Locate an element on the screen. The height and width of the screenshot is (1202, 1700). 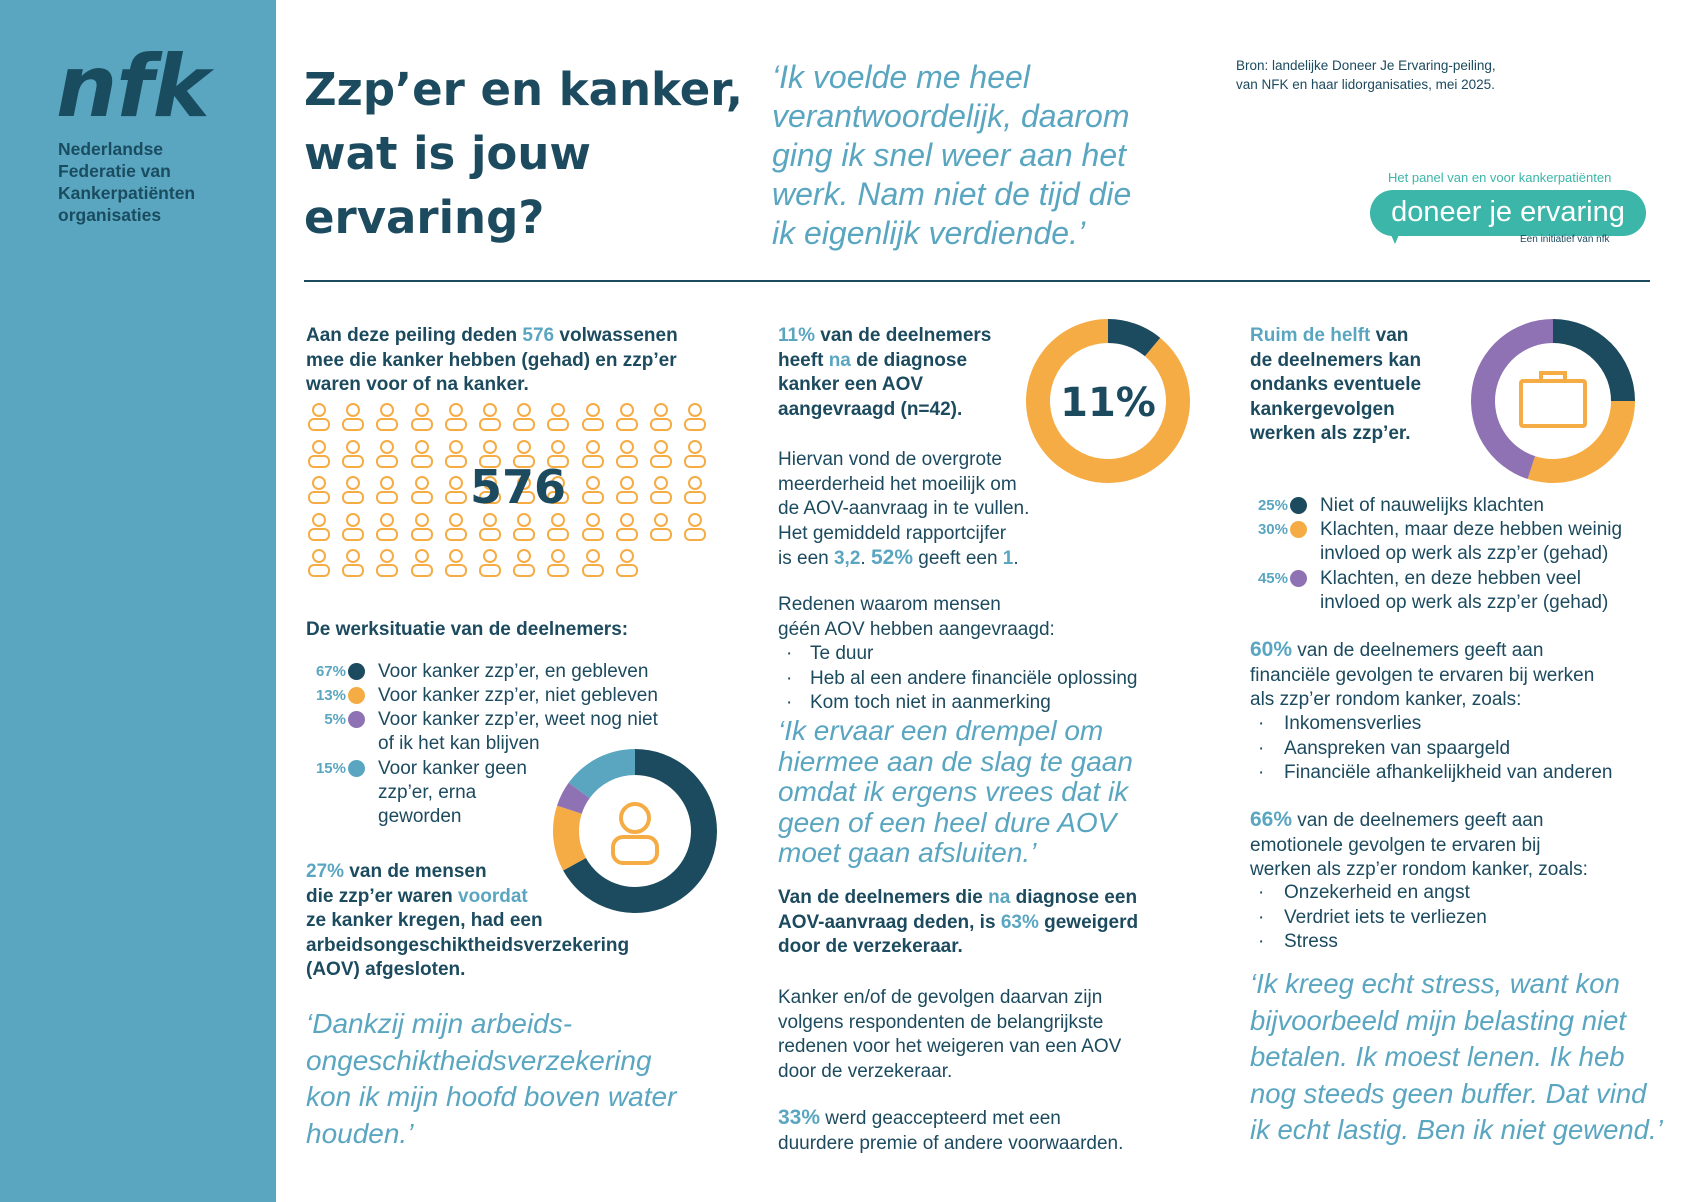
text-line: AOV-aanvraag deden, is is located at coordinates (889, 922).